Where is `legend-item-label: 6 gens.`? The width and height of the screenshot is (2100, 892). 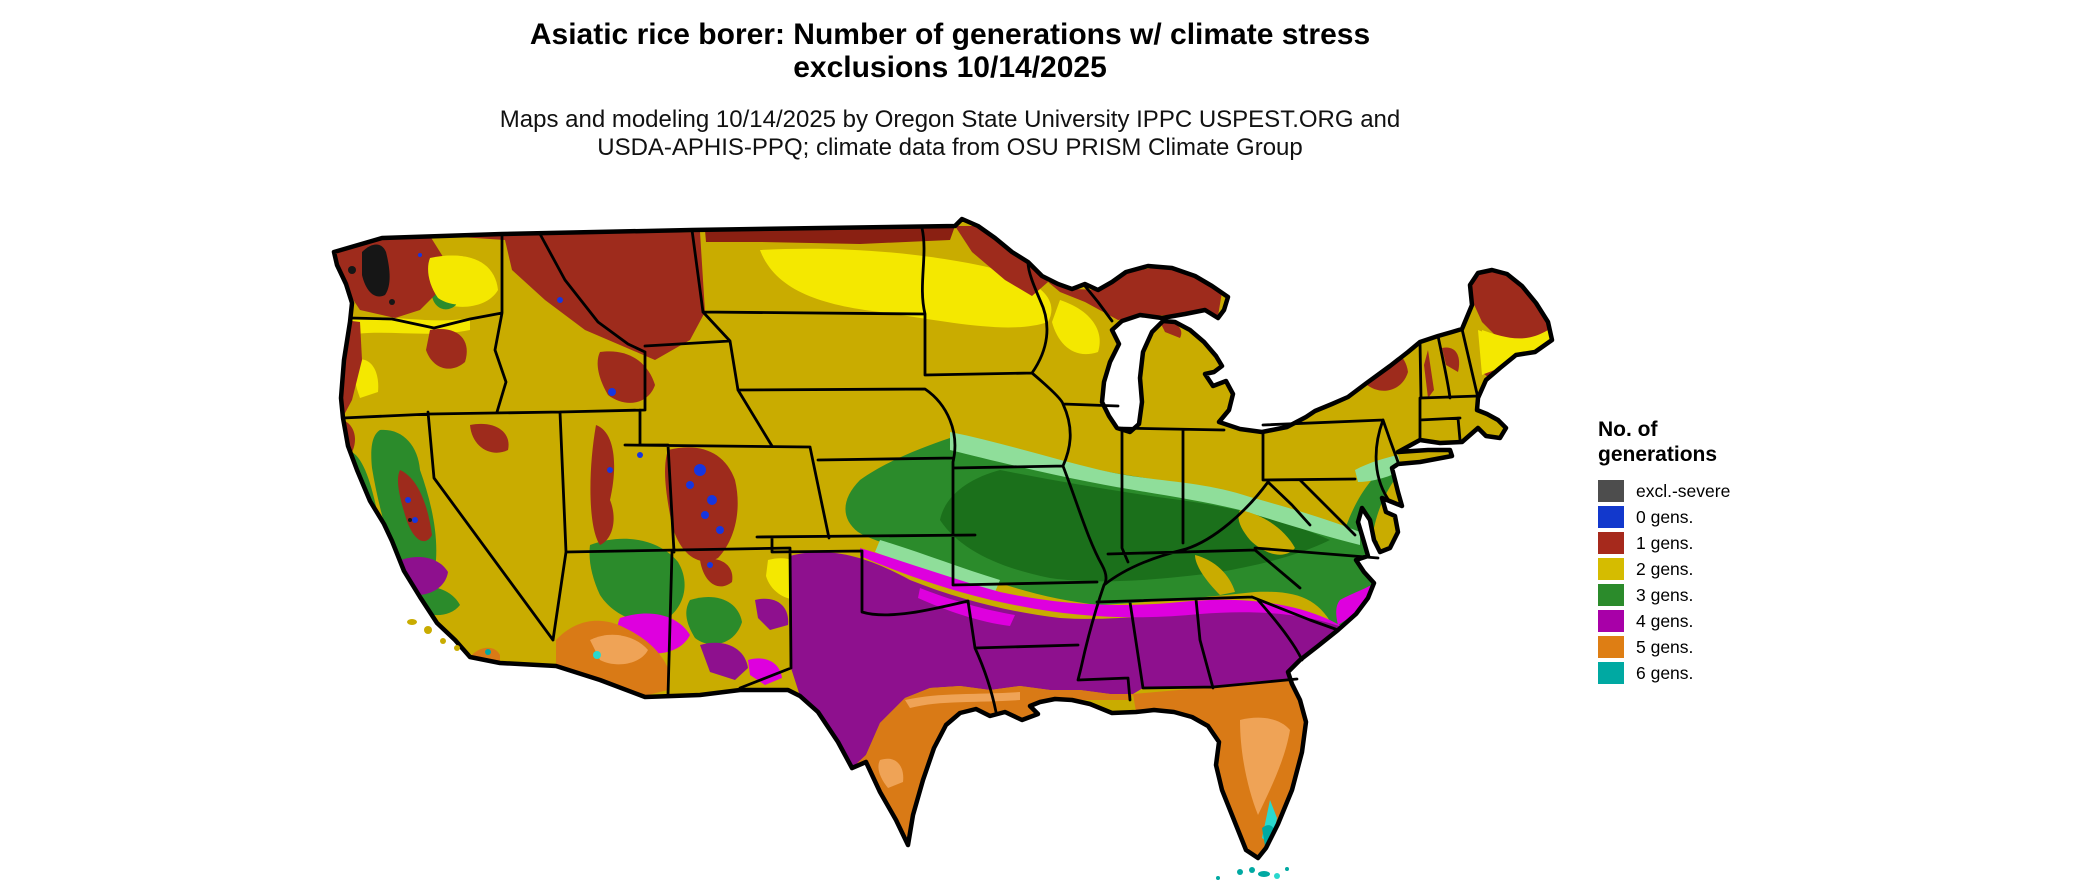
legend-item-label: 6 gens. is located at coordinates (1665, 672).